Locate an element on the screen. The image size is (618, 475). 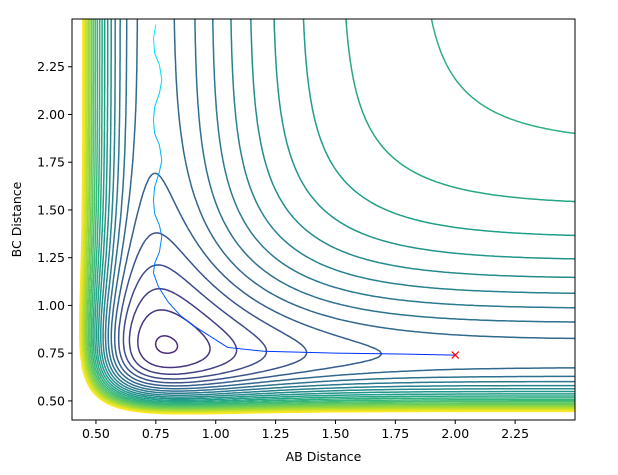
x-marker is located at coordinates (455, 355).